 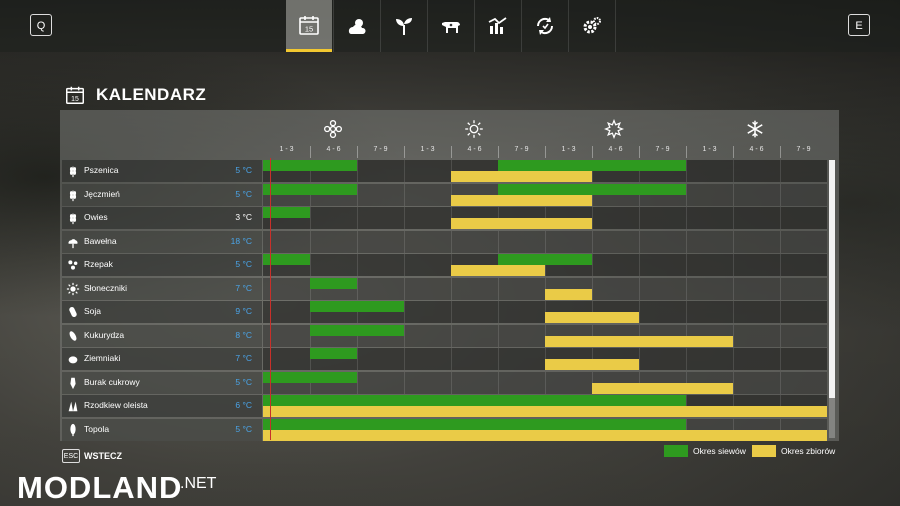 I want to click on crop-name: Soja, so click(x=93, y=311).